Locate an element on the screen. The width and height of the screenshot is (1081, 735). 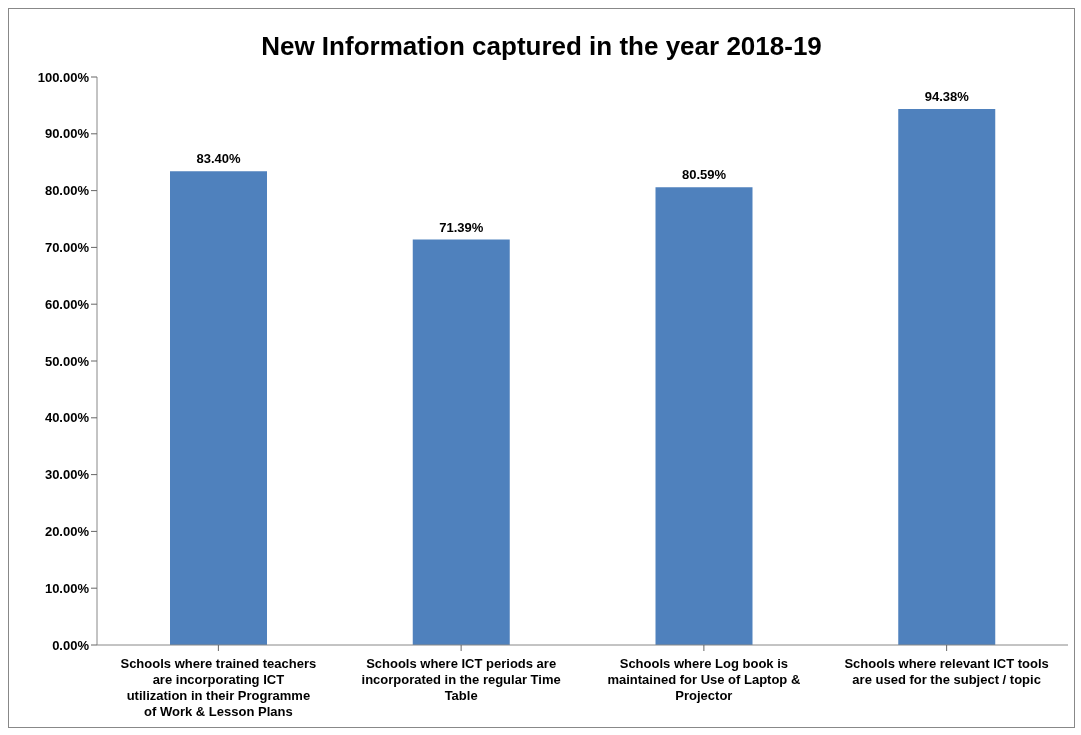
y-tick-label: 60.00% is located at coordinates (67, 304).